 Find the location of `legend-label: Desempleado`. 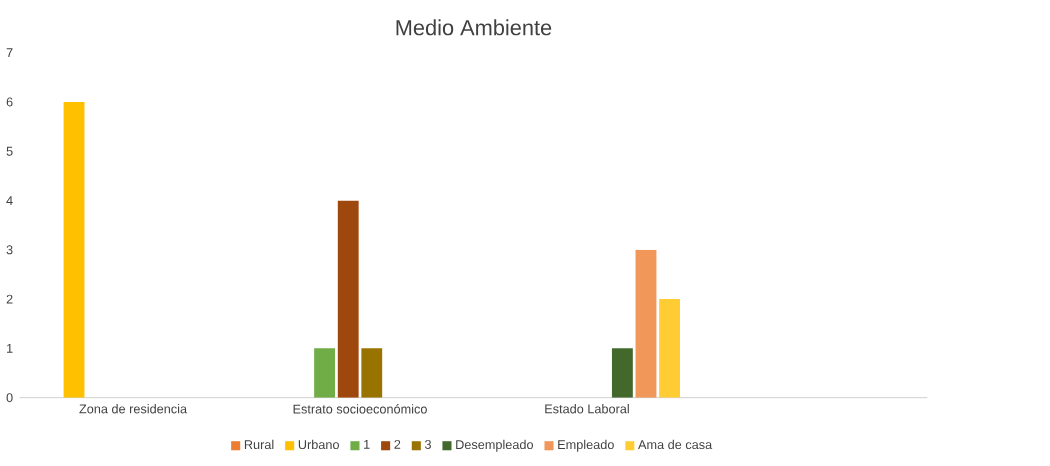

legend-label: Desempleado is located at coordinates (495, 445).